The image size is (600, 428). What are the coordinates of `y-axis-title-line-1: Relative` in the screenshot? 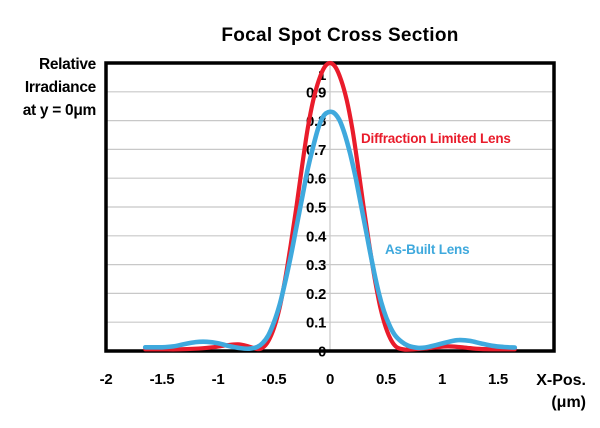 It's located at (67, 64).